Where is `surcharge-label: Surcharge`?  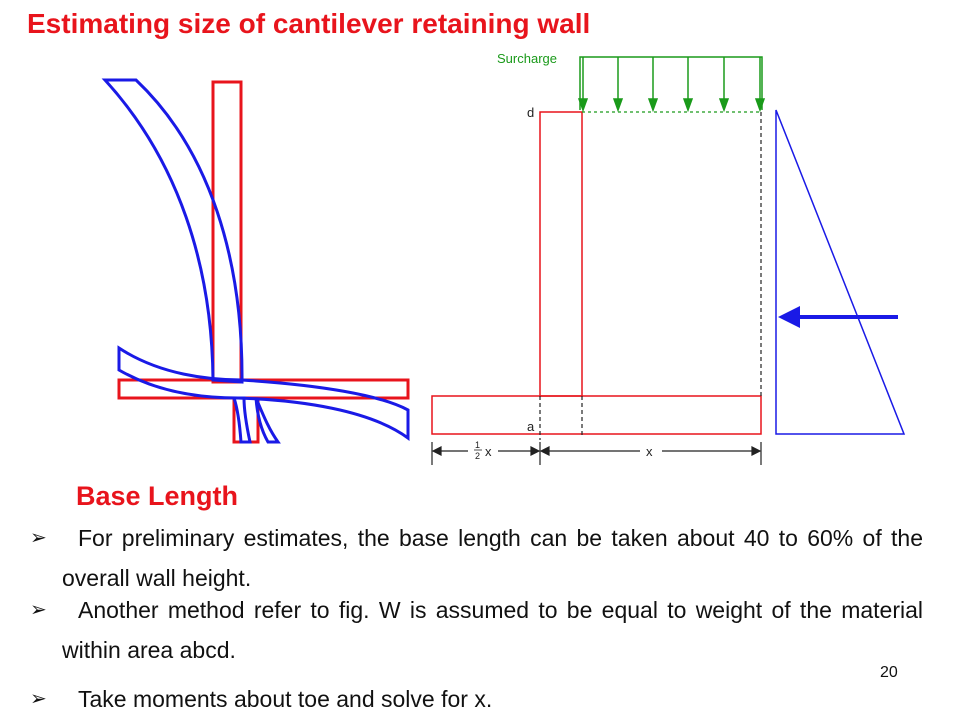 surcharge-label: Surcharge is located at coordinates (527, 58).